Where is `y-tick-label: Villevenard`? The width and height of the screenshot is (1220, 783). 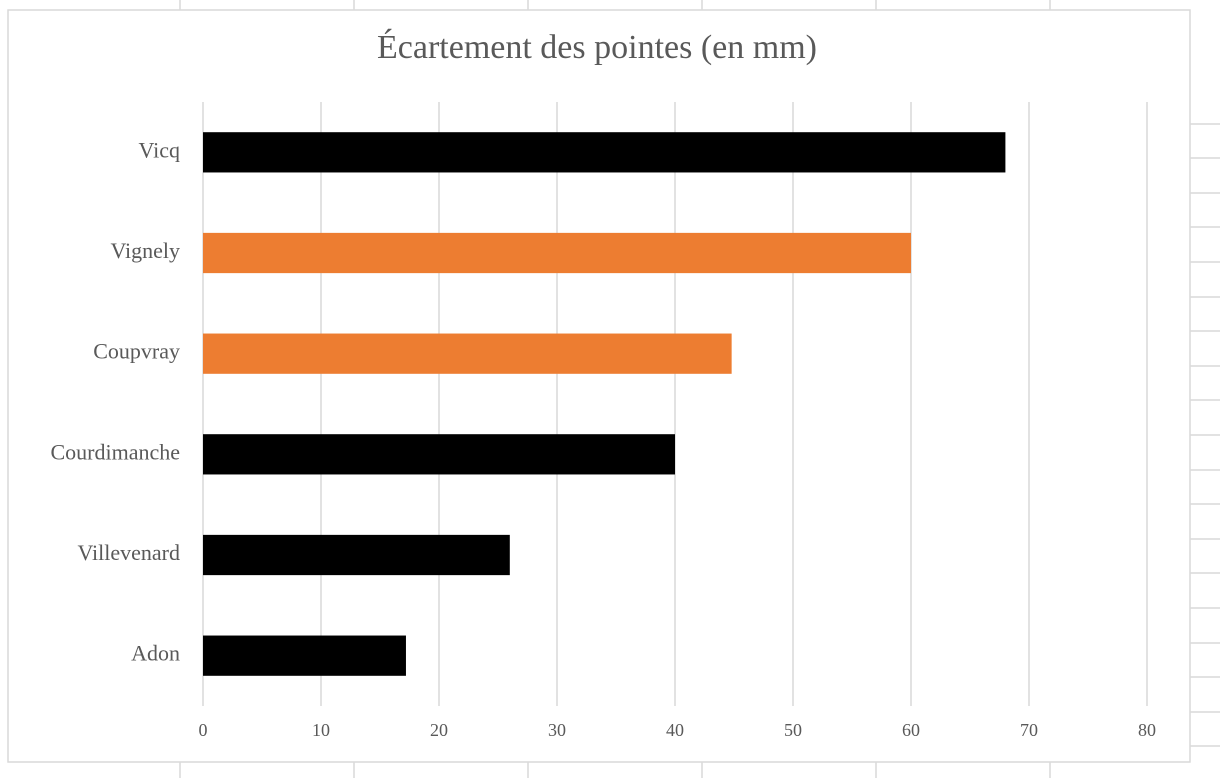 y-tick-label: Villevenard is located at coordinates (128, 552).